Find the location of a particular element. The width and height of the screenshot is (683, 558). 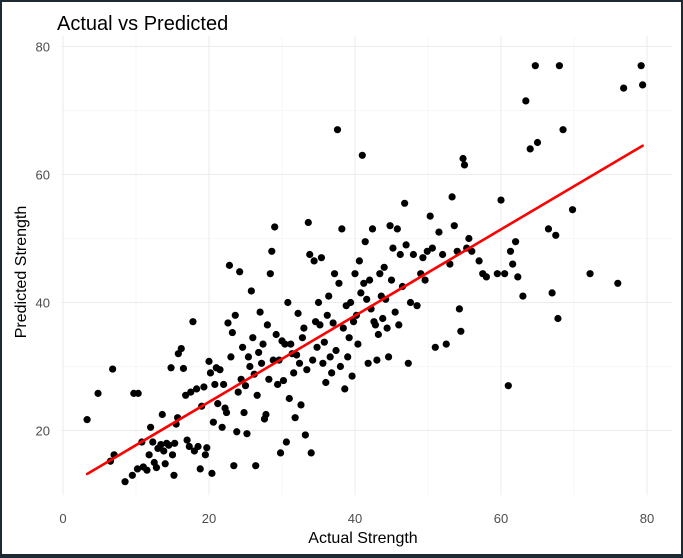

y-axis-title: Predicted Strength is located at coordinates (21, 272).